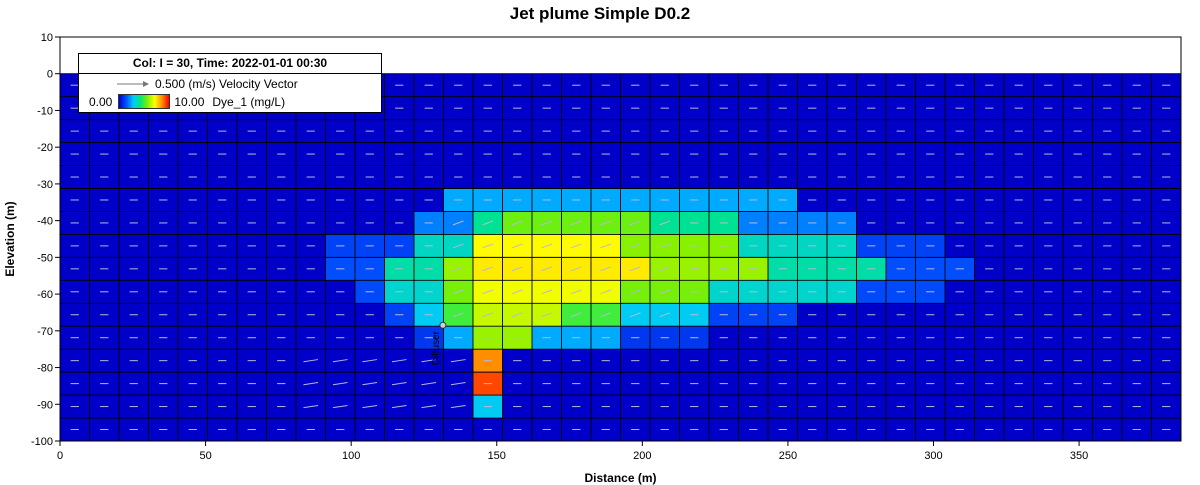 The width and height of the screenshot is (1200, 485). What do you see at coordinates (351, 456) in the screenshot?
I see `x-tick-label: 100` at bounding box center [351, 456].